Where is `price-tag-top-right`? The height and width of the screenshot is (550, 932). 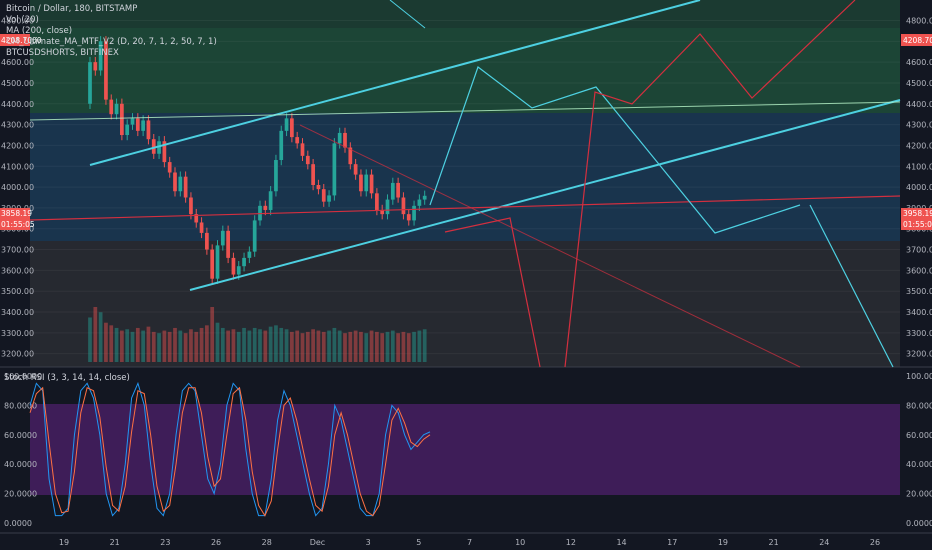
price-tag-top-right is located at coordinates (916, 40).